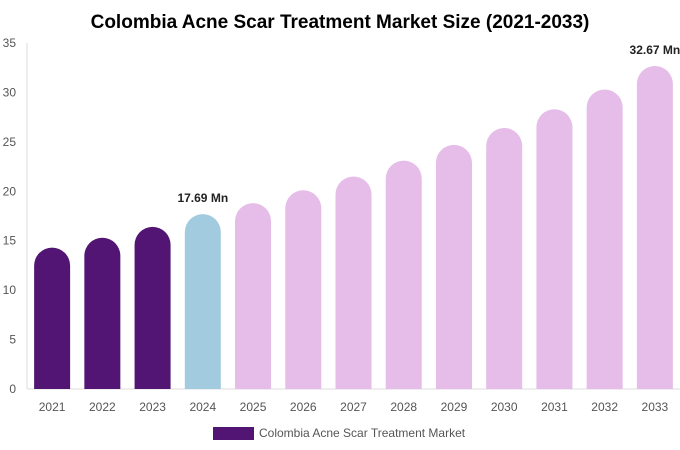 This screenshot has height=450, width=680. I want to click on bar-2023, so click(152, 307).